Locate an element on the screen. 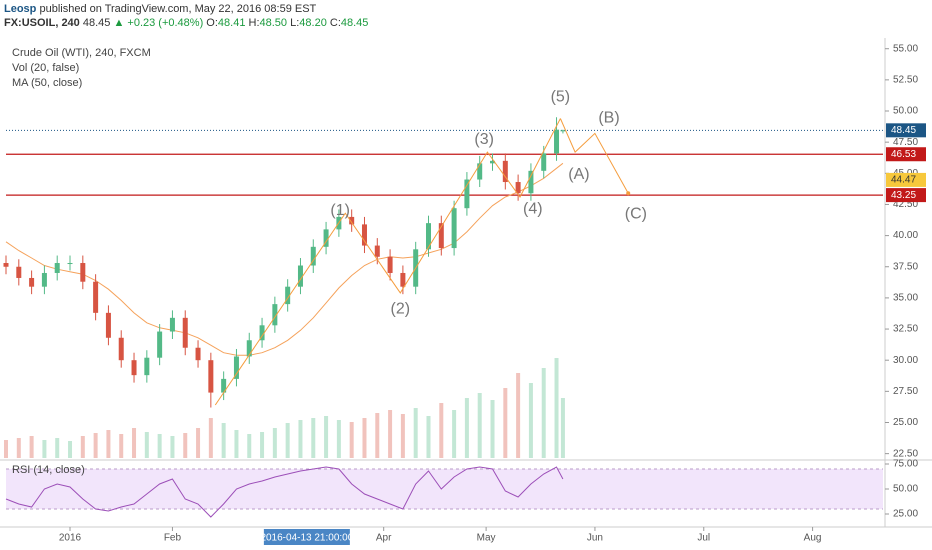 This screenshot has height=550, width=932. wave-label: (2) is located at coordinates (401, 308).